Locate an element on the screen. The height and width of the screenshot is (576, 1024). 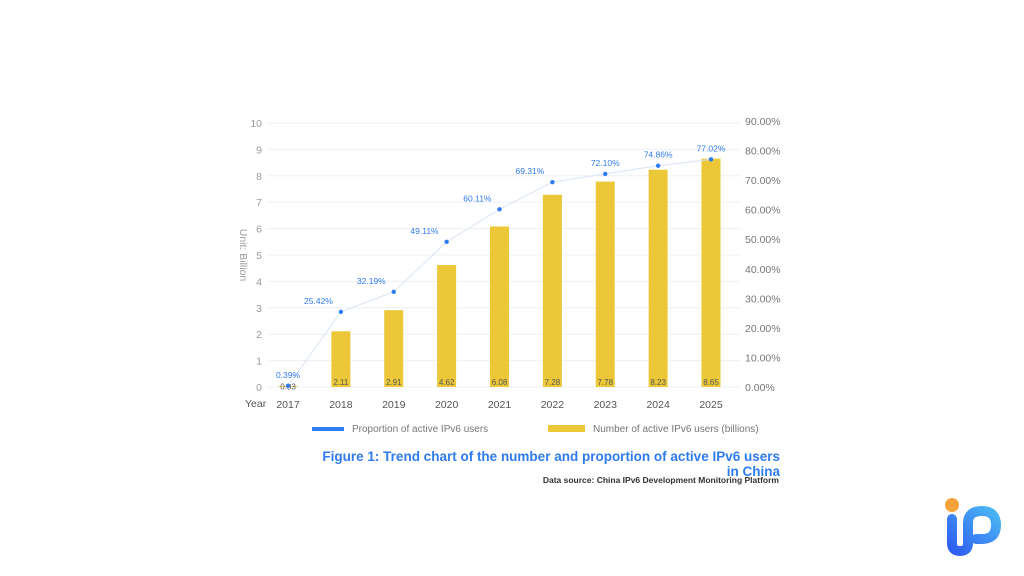
ip-logo is located at coordinates (973, 527).